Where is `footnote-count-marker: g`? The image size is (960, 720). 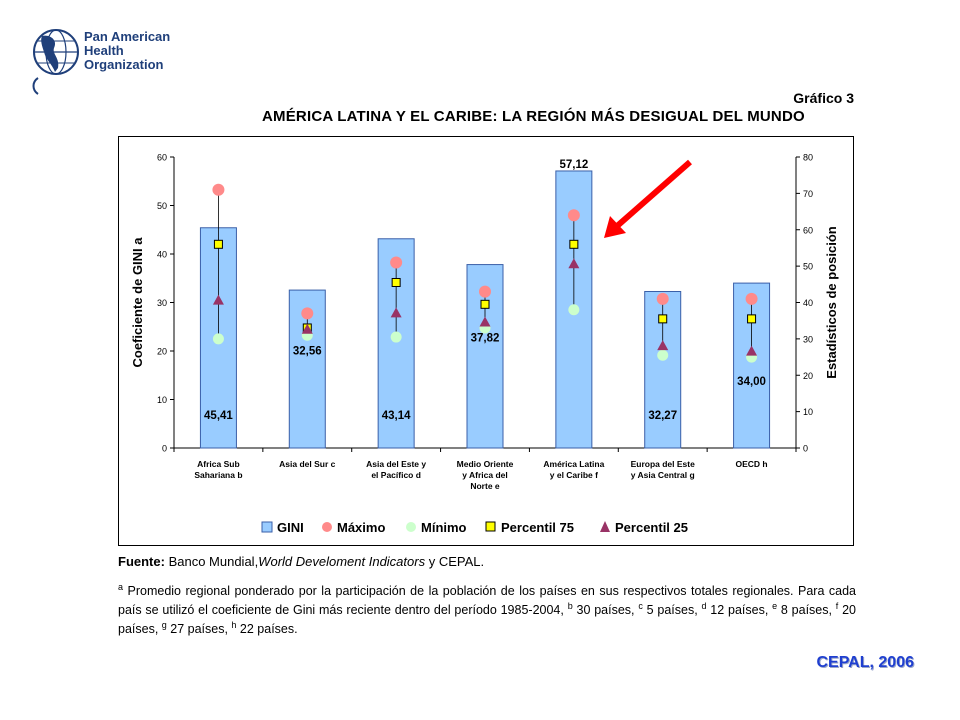 footnote-count-marker: g is located at coordinates (164, 625).